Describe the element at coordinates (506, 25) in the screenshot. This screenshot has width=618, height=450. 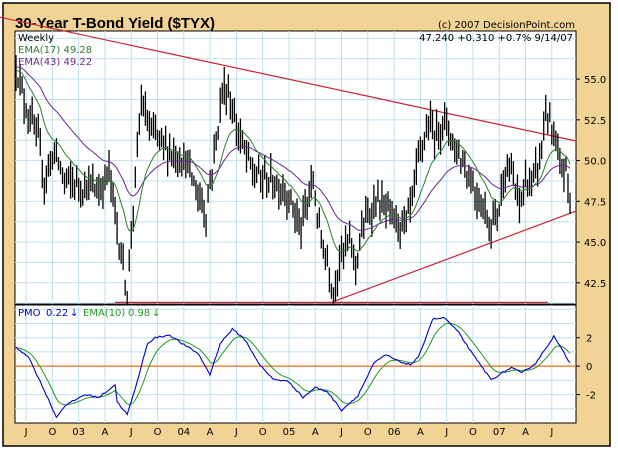
I see `copyright: (c) 2007 DecisionPoint.com` at that location.